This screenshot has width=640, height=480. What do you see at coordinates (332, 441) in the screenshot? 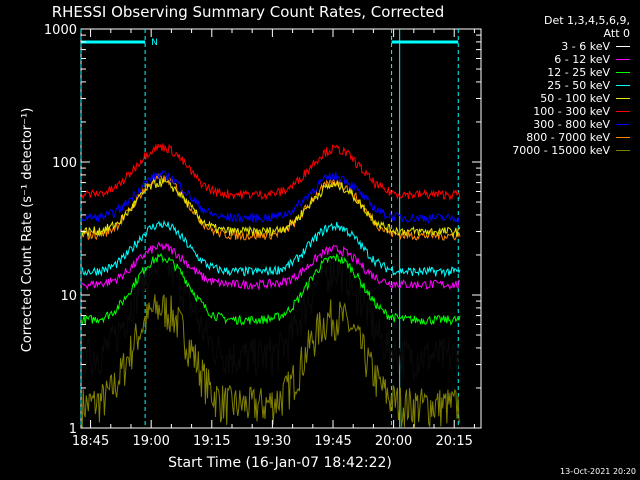
I see `x-tick-label: 19:45` at bounding box center [332, 441].